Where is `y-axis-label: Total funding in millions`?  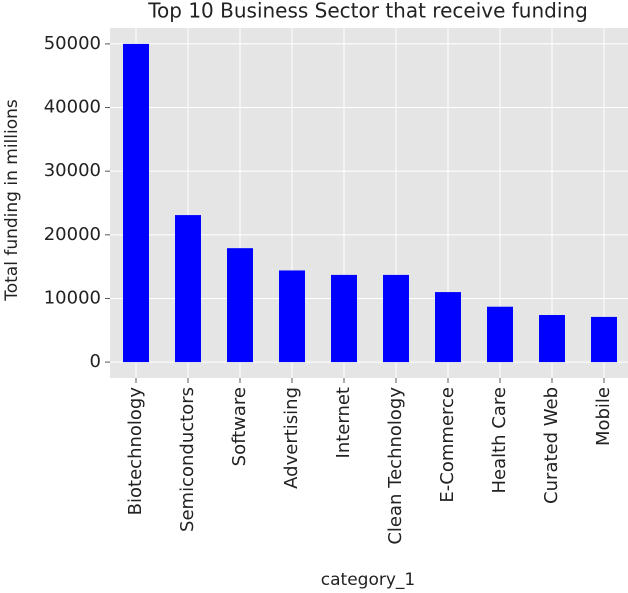
y-axis-label: Total funding in millions is located at coordinates (12, 200).